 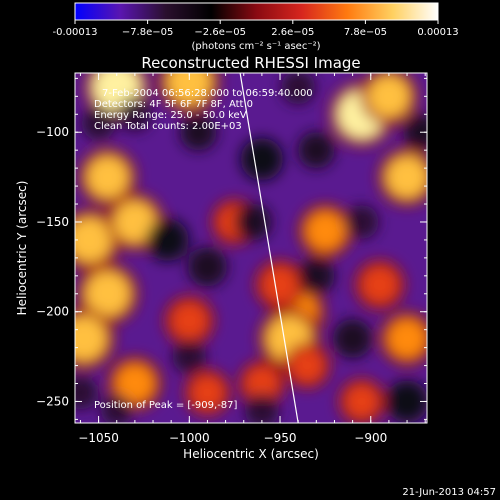 What do you see at coordinates (449, 492) in the screenshot?
I see `footer-timestamp: 21-Jun-2013 04:57` at bounding box center [449, 492].